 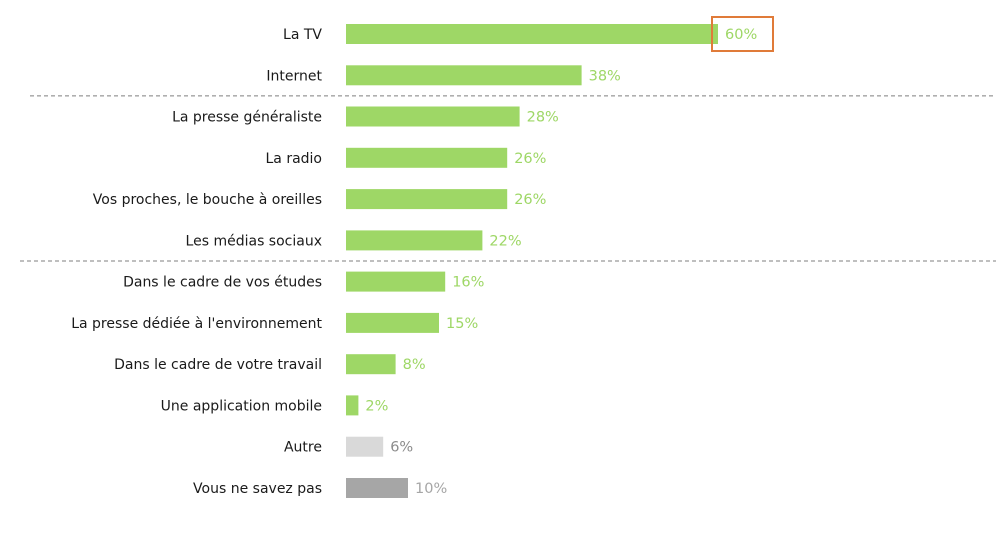 I want to click on category-label: La radio, so click(x=293, y=159).